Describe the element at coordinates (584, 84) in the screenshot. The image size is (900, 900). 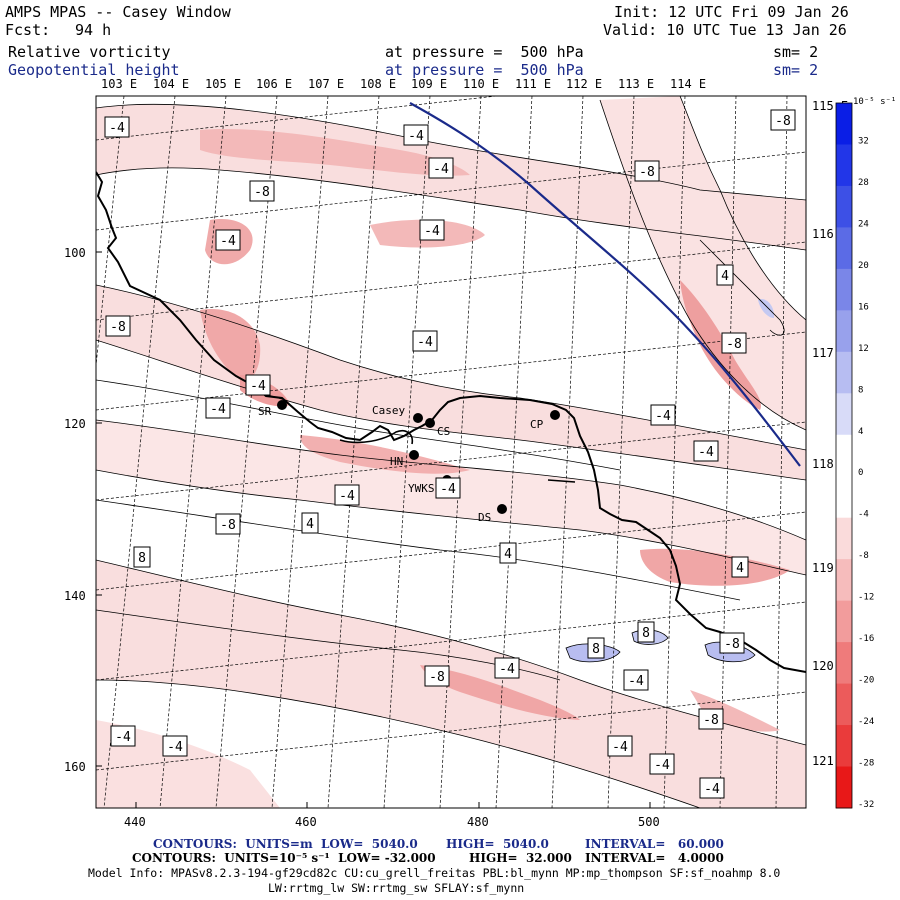
I see `top-lon-label: 112 E` at that location.